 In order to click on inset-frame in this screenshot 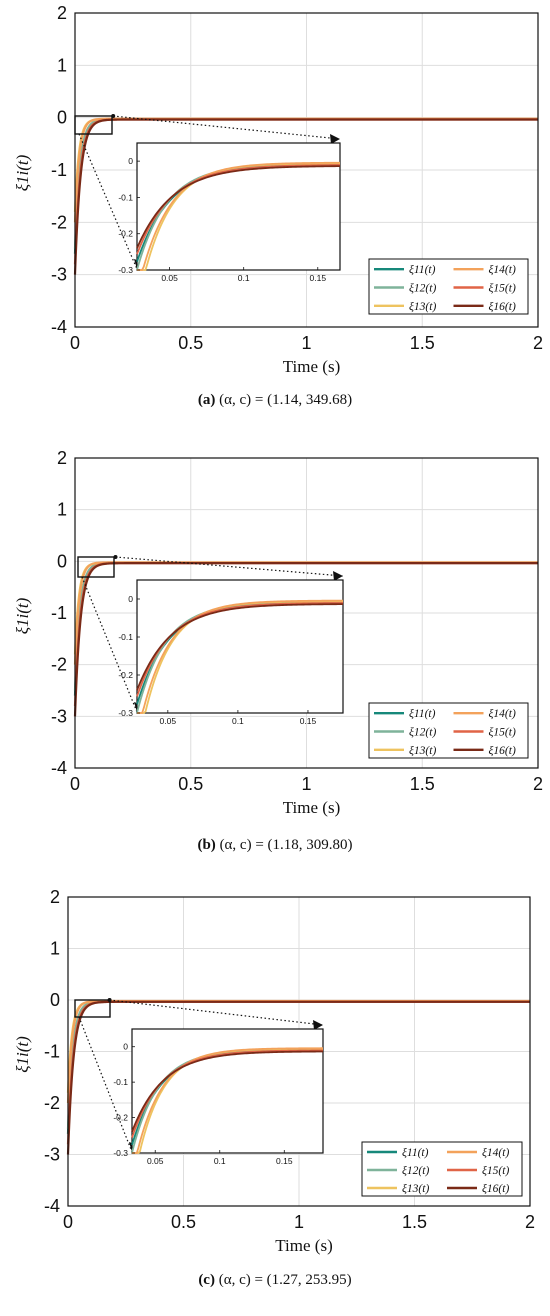, I will do `click(238, 206)`.